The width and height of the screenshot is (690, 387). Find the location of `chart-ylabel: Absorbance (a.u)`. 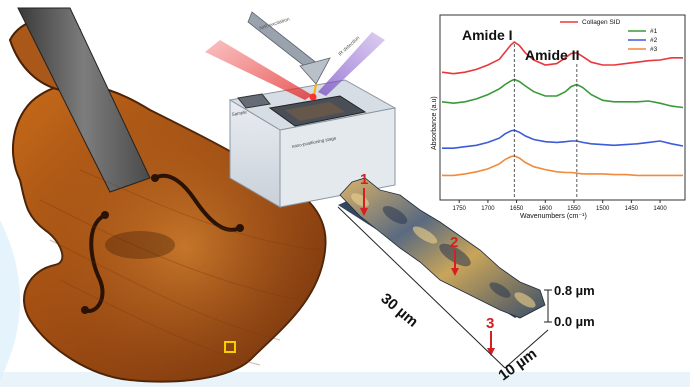

chart-ylabel: Absorbance (a.u) is located at coordinates (434, 123).